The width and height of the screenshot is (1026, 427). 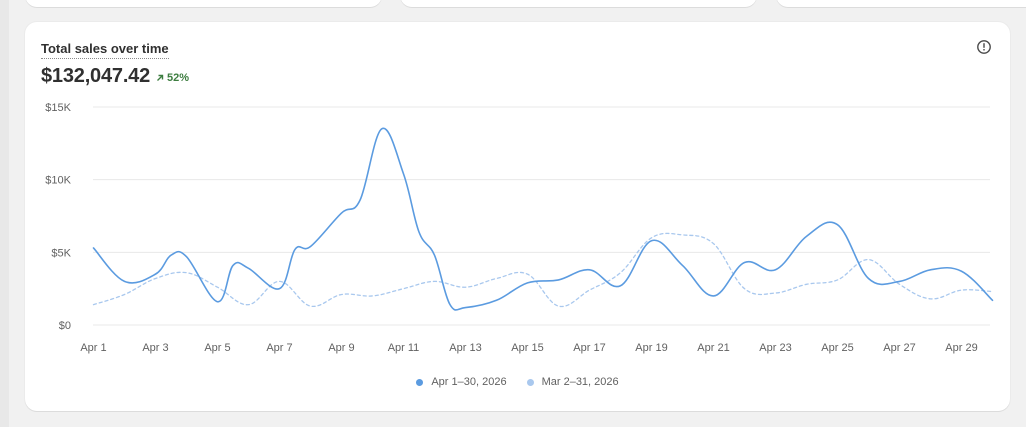 I want to click on legend-dot-previous, so click(x=530, y=382).